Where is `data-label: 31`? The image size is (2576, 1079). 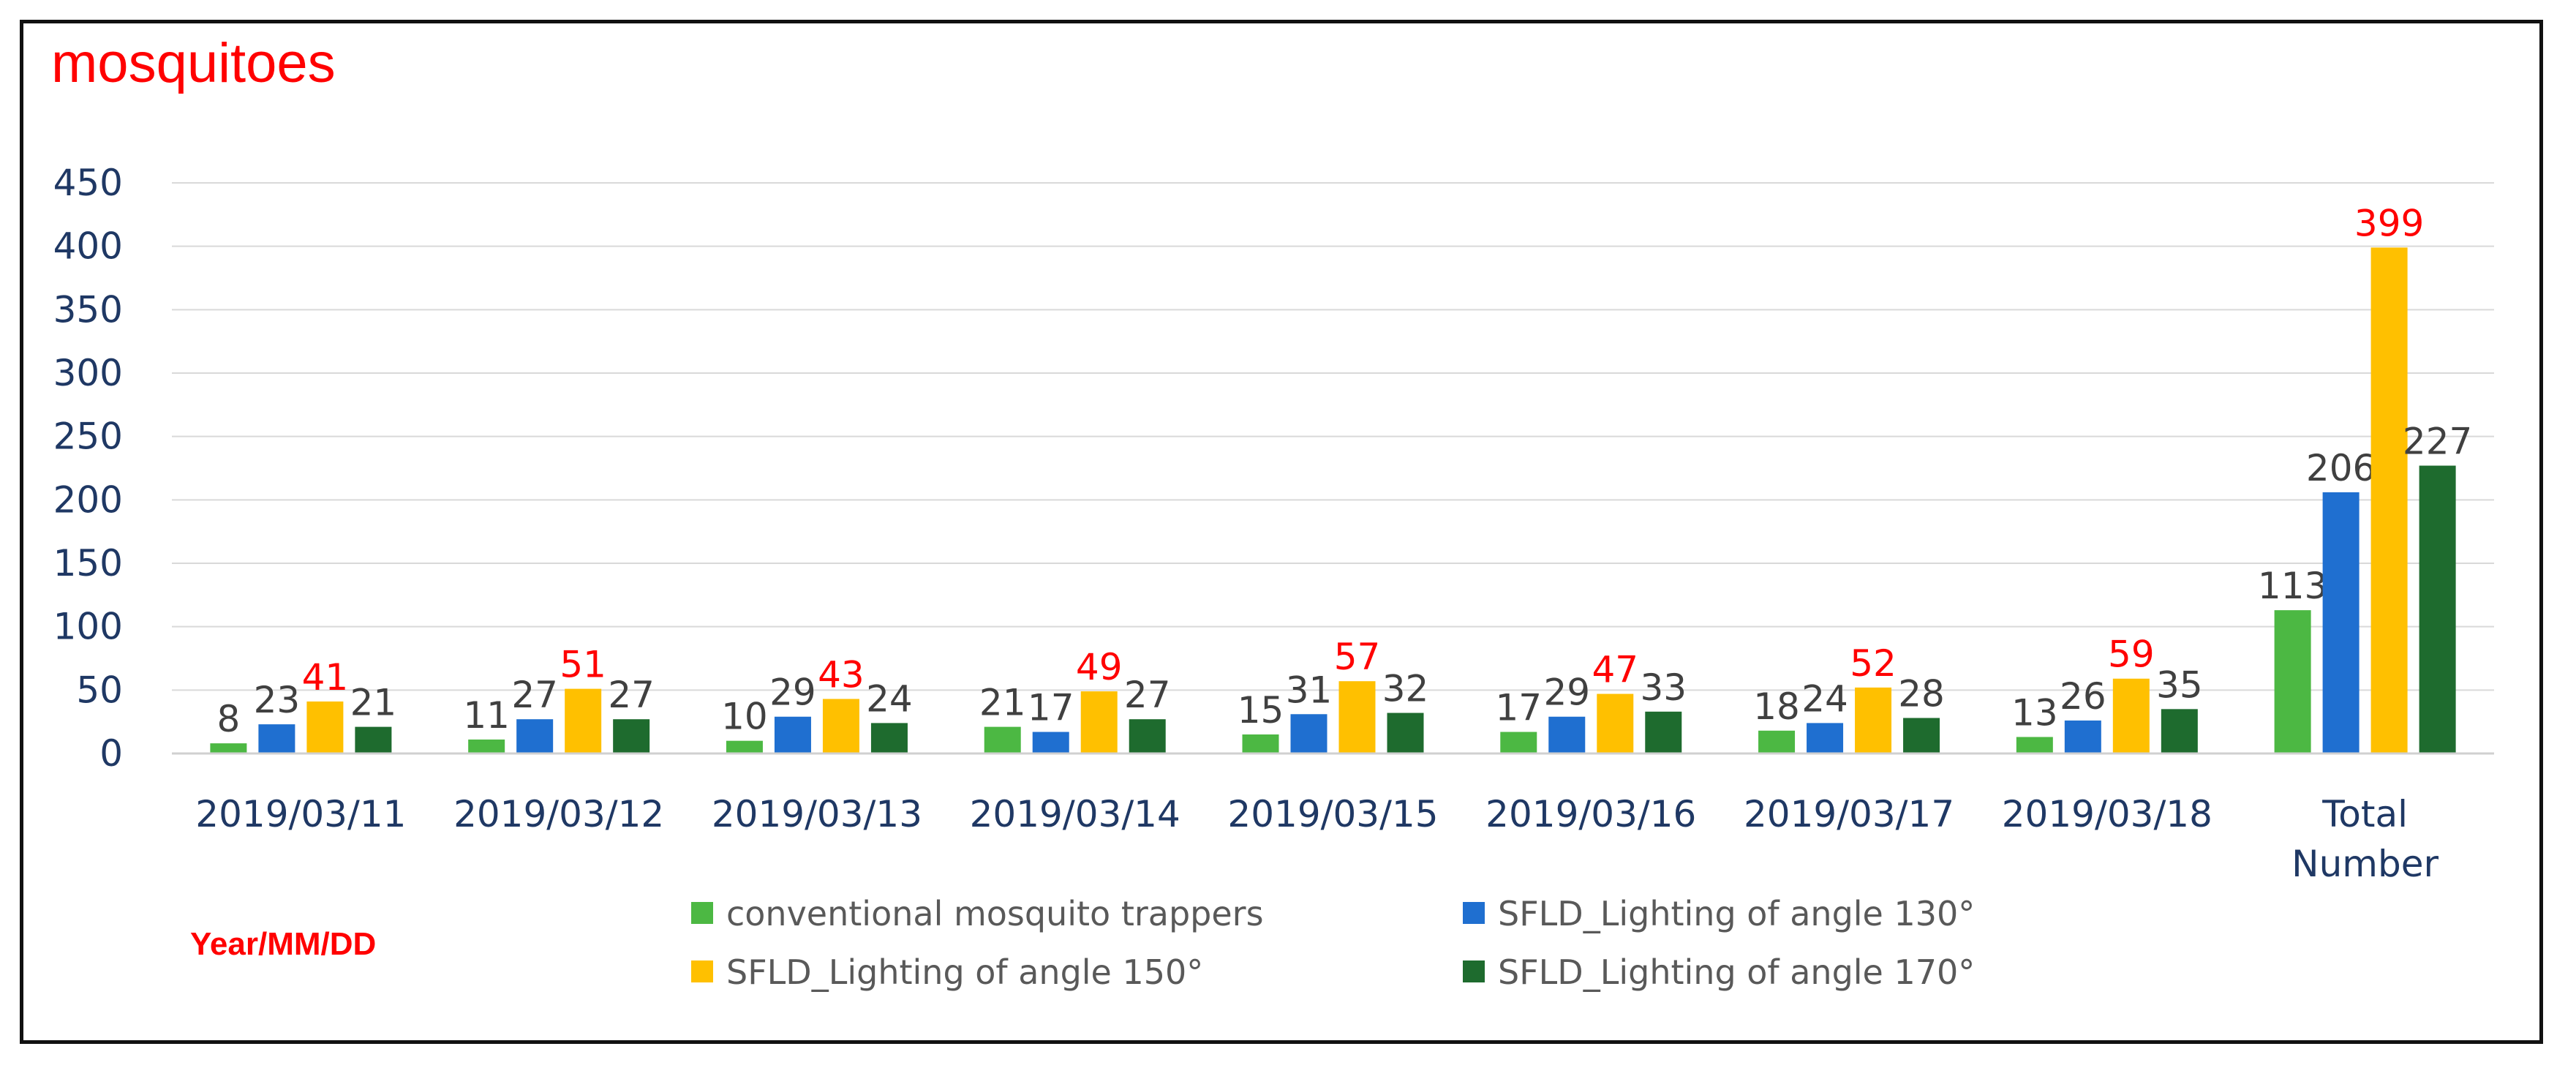
data-label: 31 is located at coordinates (1309, 690).